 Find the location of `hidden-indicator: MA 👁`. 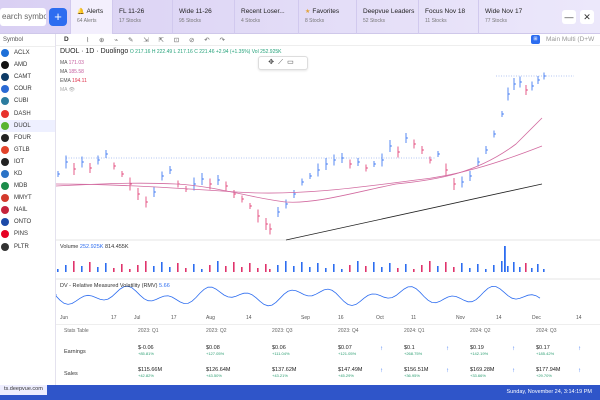

hidden-indicator: MA 👁 is located at coordinates (67, 90).